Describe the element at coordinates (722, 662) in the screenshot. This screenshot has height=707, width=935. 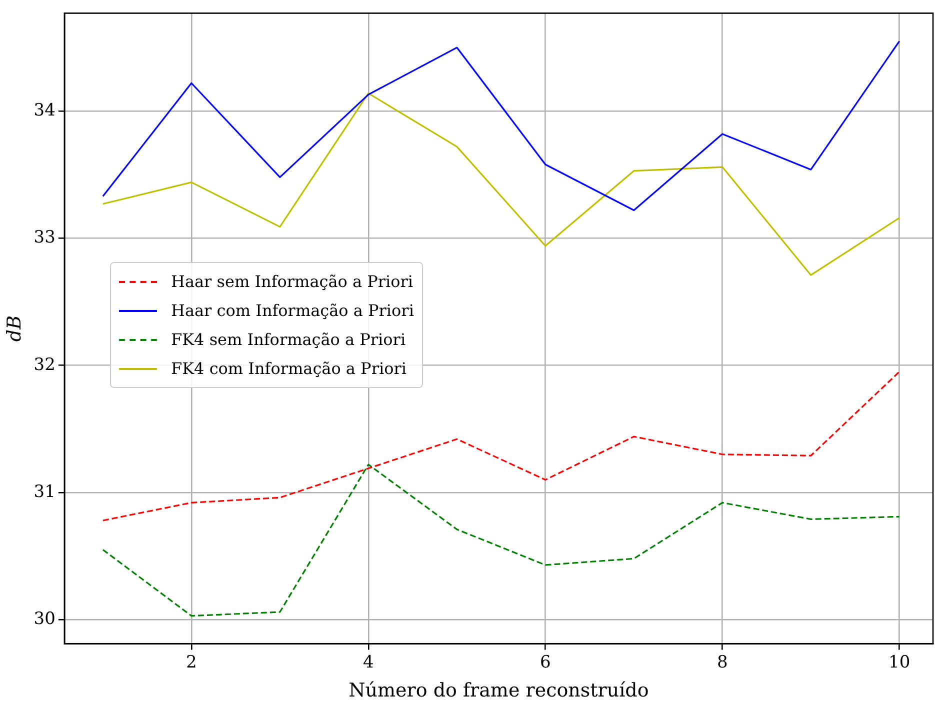
I see `x-tick-label: 8` at that location.